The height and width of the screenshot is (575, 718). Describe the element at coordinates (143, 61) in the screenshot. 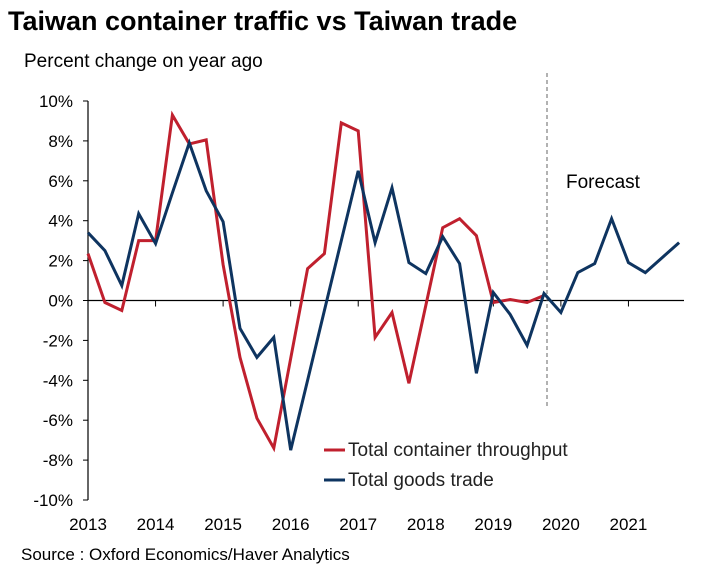

I see `chart-subtitle: Percent change on year ago` at that location.